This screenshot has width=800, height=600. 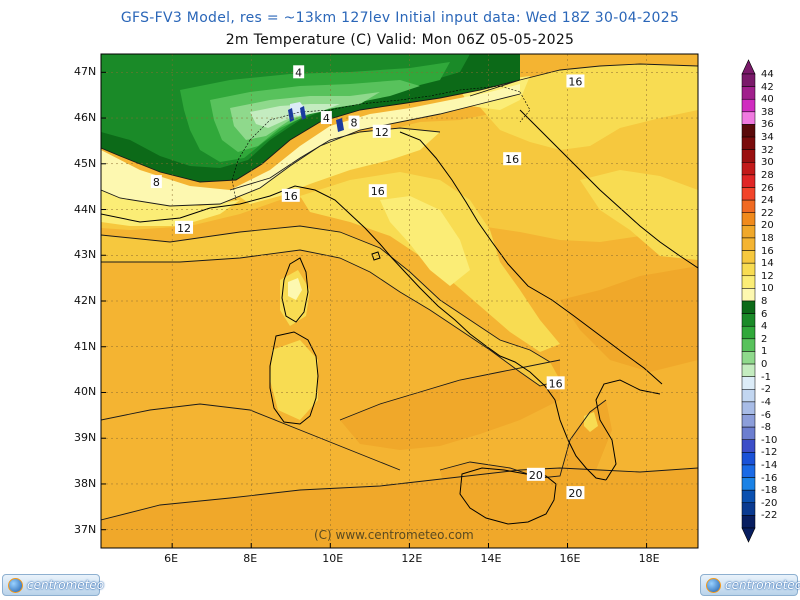 I want to click on longitude-tick-label: 14E, so click(x=491, y=558).